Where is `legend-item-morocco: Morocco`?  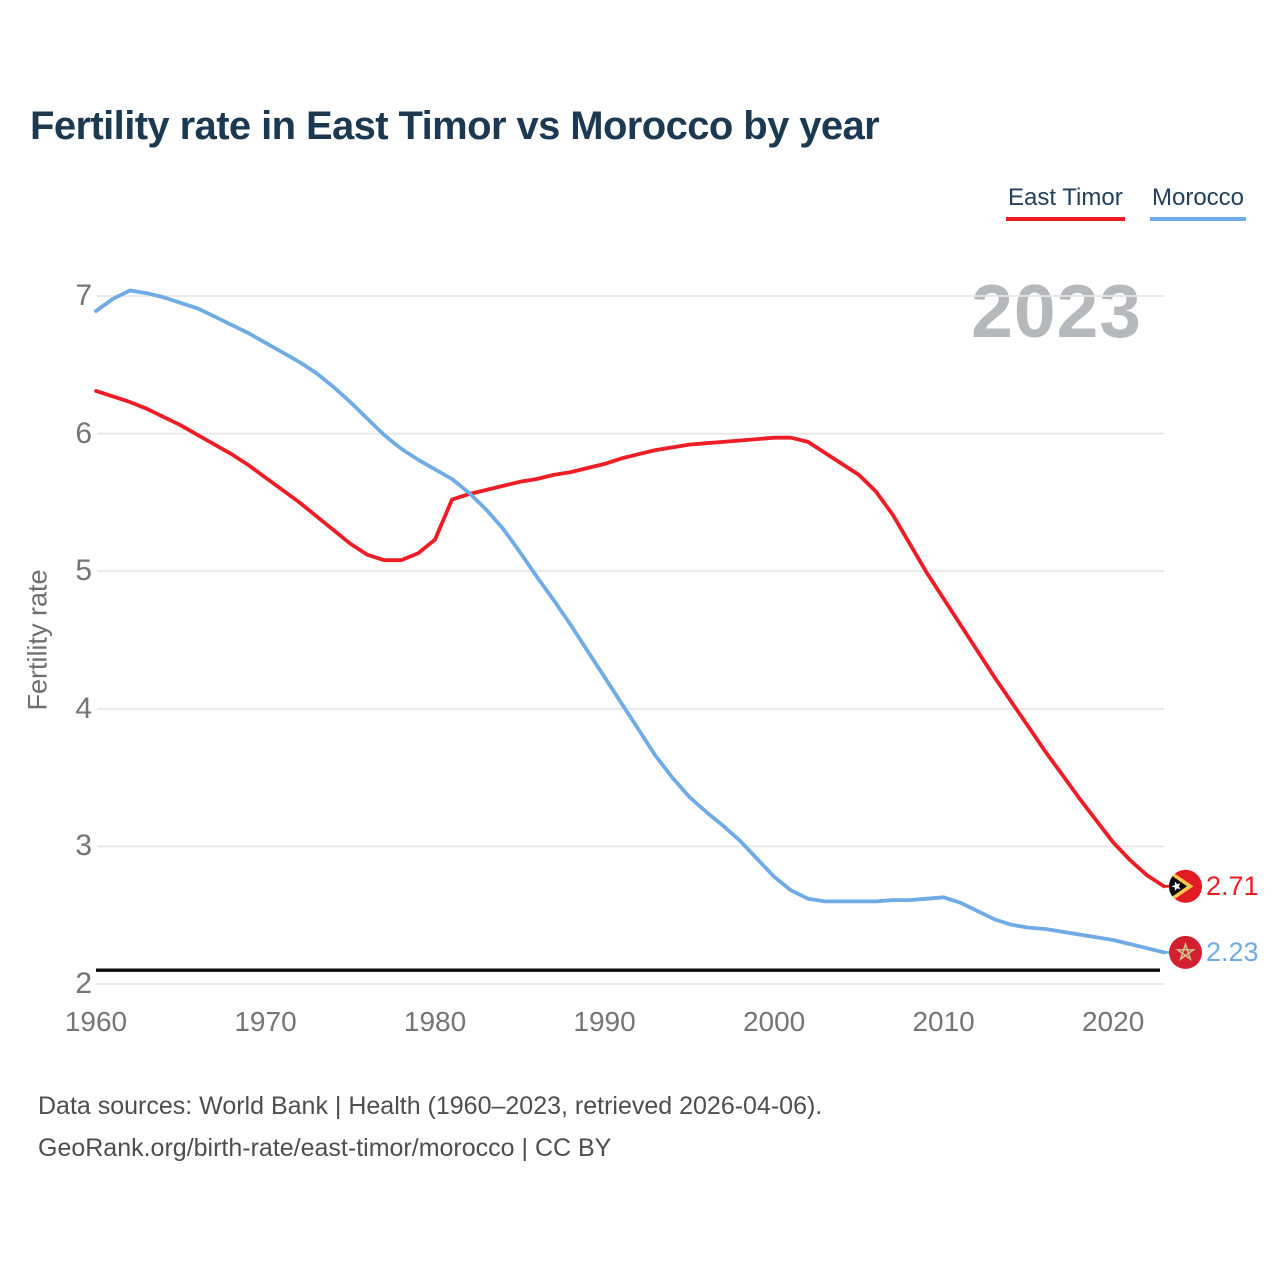 legend-item-morocco: Morocco is located at coordinates (1198, 202).